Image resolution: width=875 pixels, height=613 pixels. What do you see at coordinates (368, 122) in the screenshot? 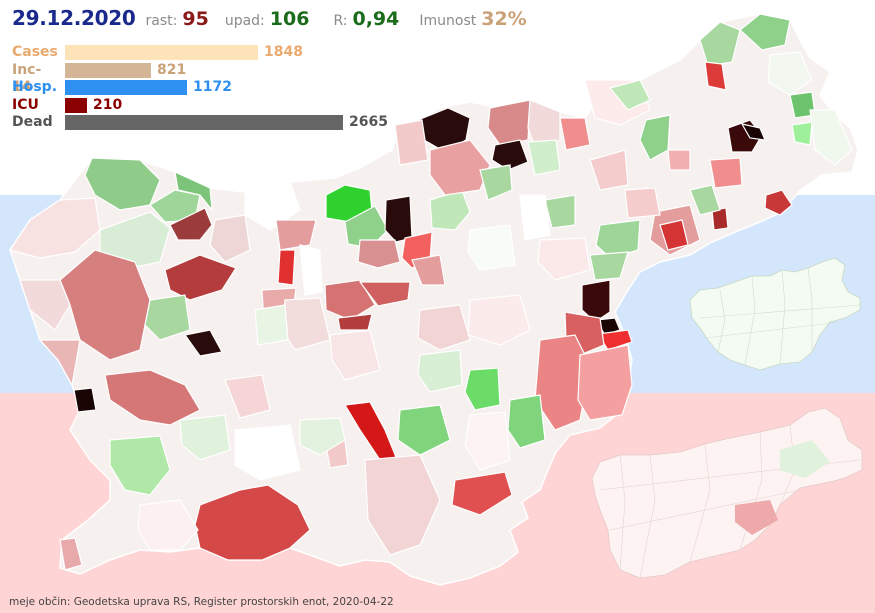
I see `stat-value-dead: 2665` at bounding box center [368, 122].